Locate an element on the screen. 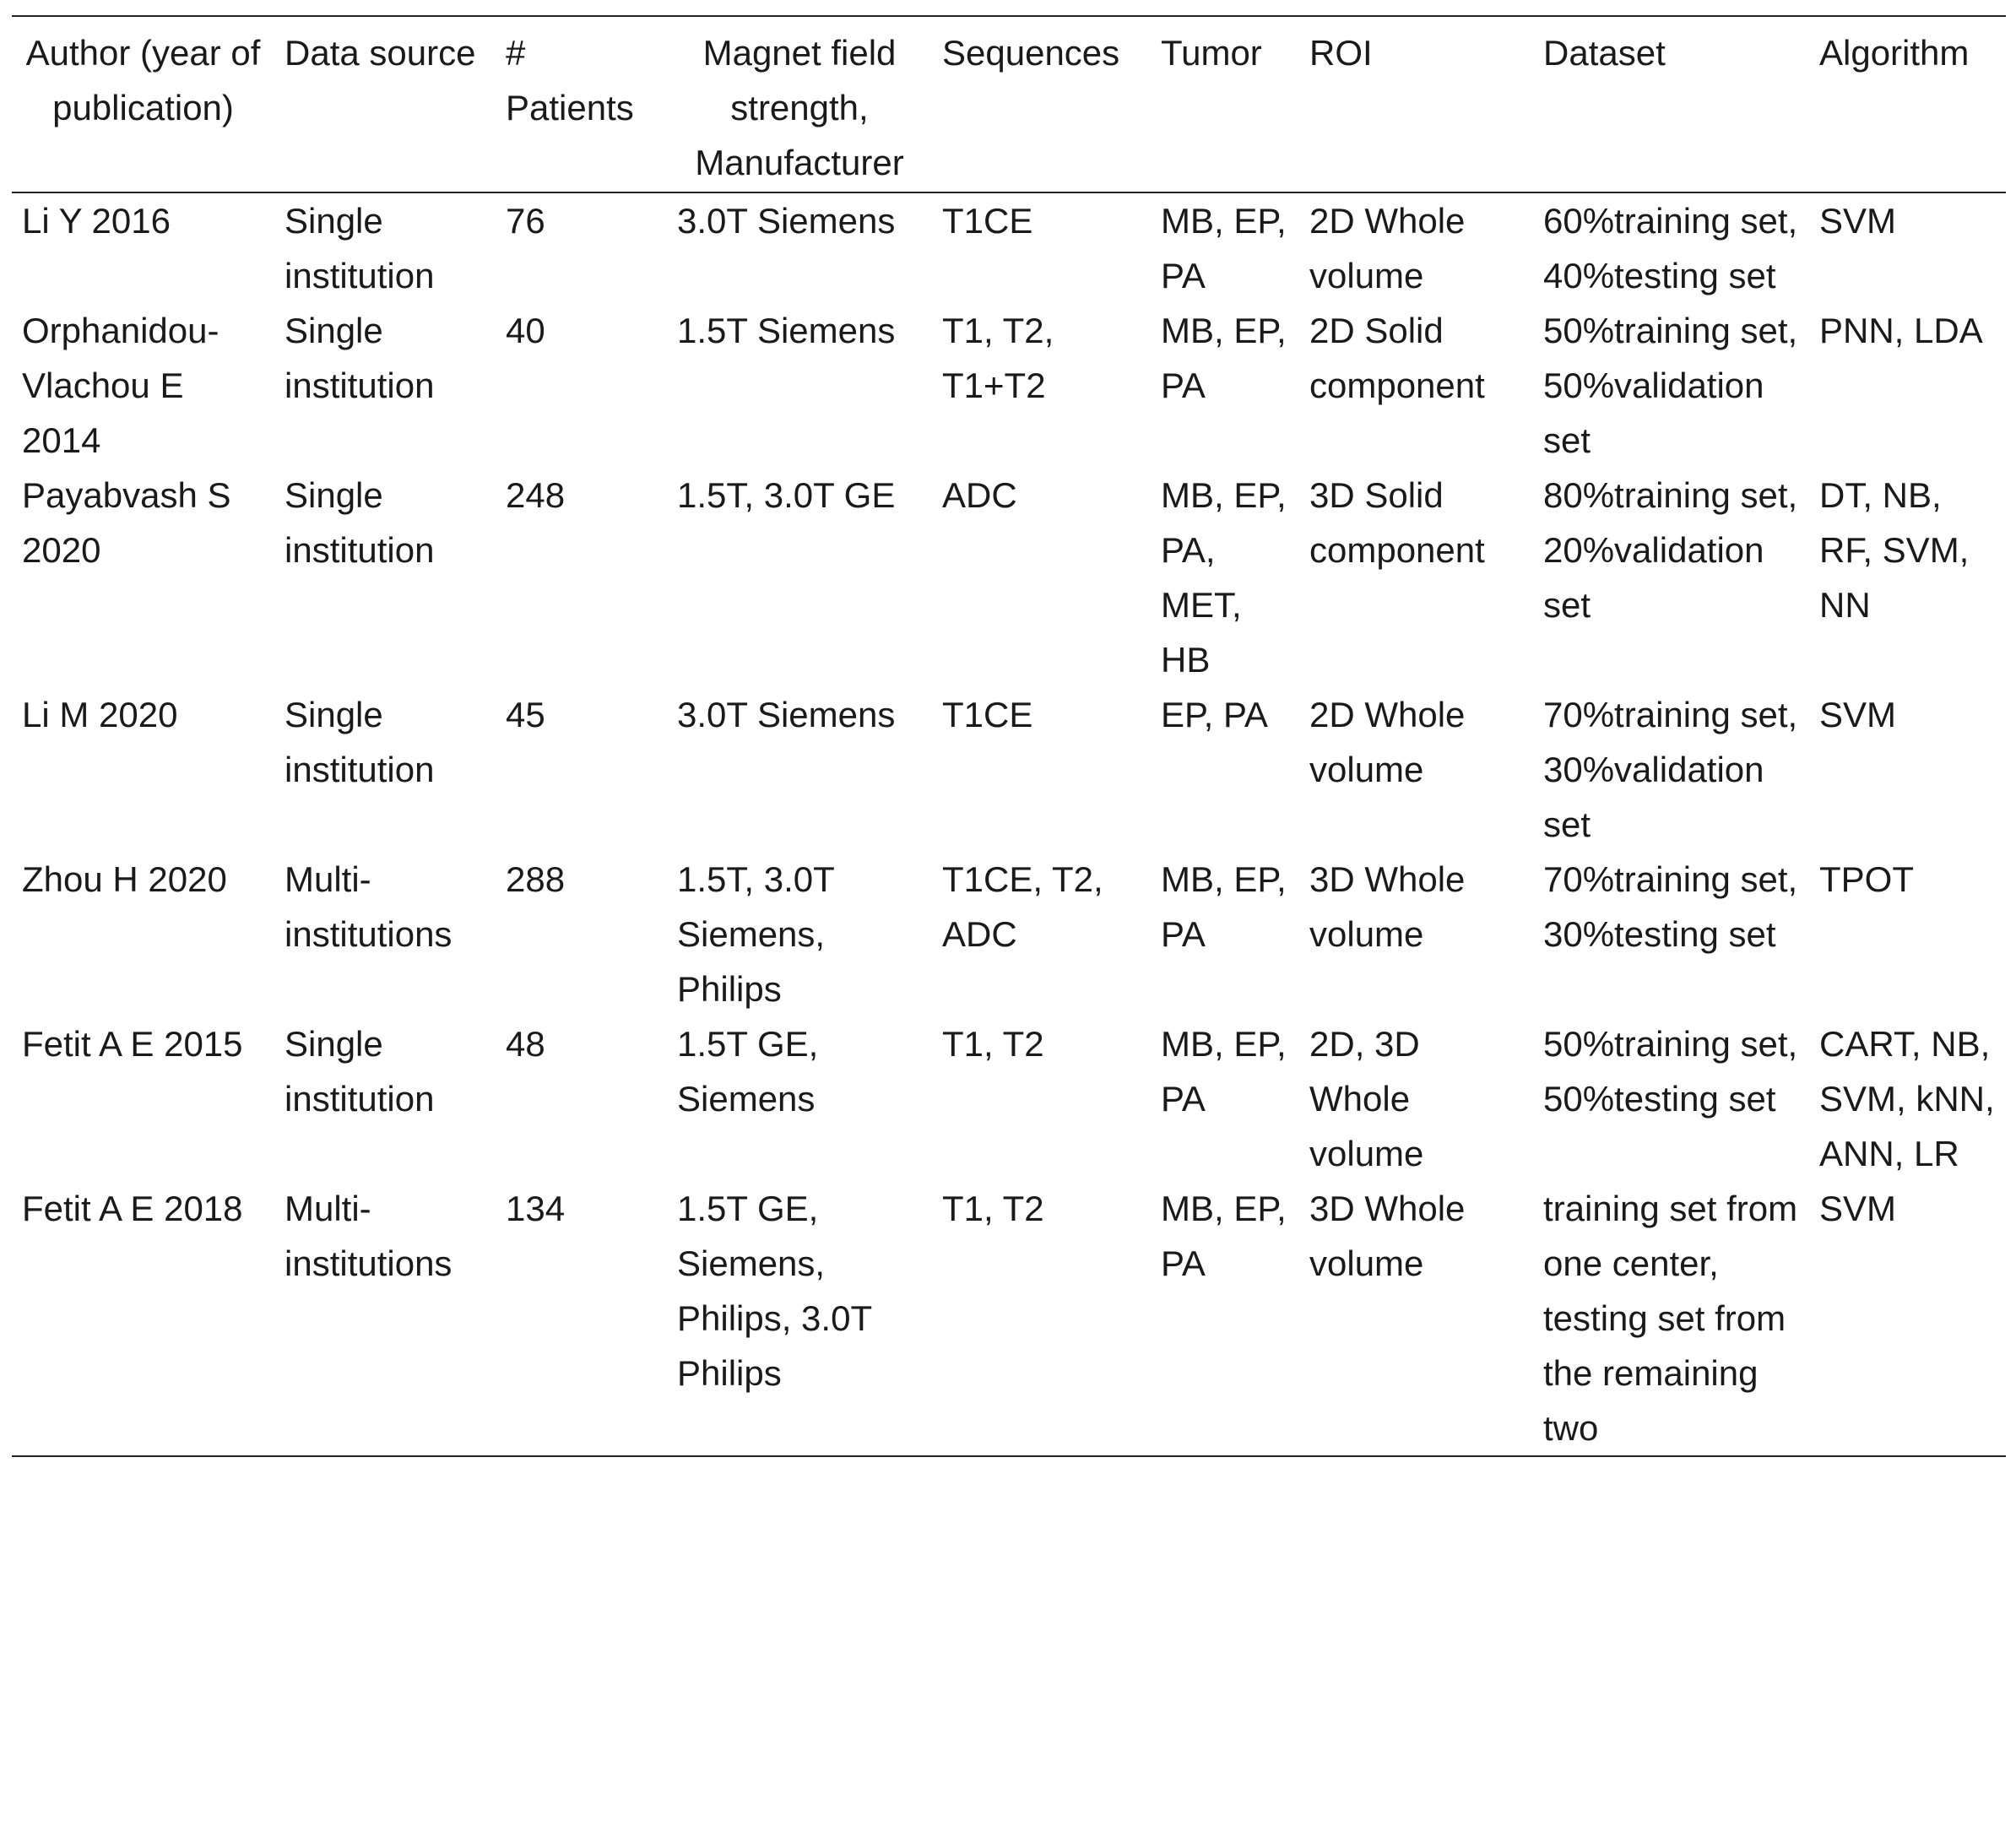  header-cell: # Patients is located at coordinates (570, 80).